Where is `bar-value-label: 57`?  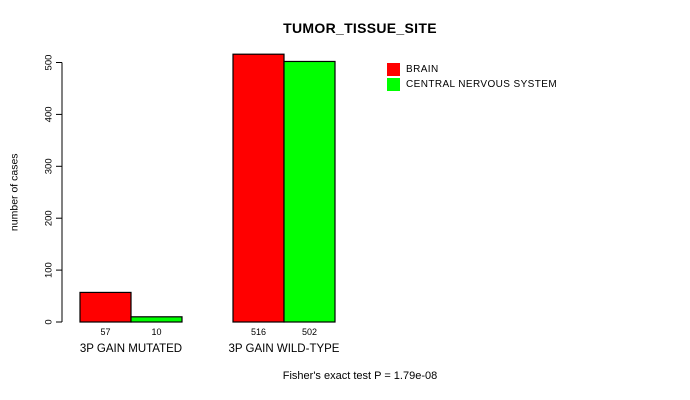 bar-value-label: 57 is located at coordinates (105, 332).